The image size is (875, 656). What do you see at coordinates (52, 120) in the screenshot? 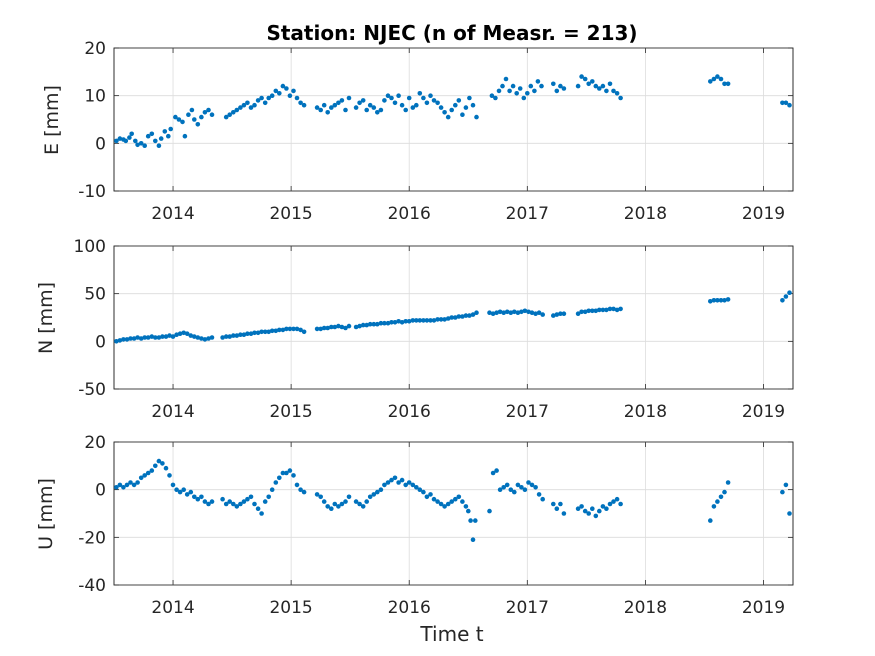
I see `ylabel-east: E [mm]` at bounding box center [52, 120].